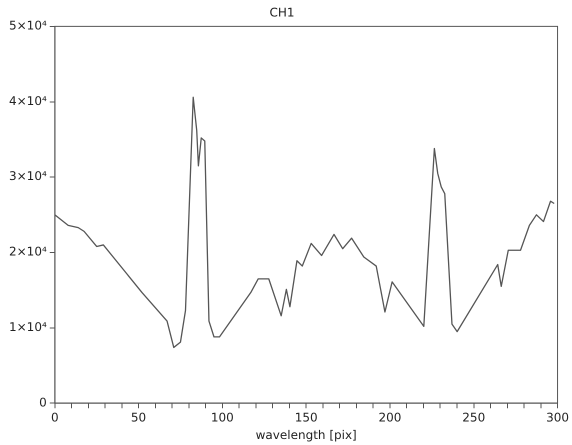  I want to click on x-tick-label: 100, so click(222, 417).